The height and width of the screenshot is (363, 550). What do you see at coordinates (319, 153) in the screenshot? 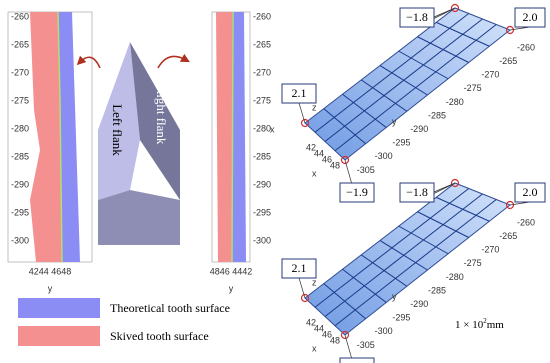
I see `x-tick-label: 44` at bounding box center [319, 153].